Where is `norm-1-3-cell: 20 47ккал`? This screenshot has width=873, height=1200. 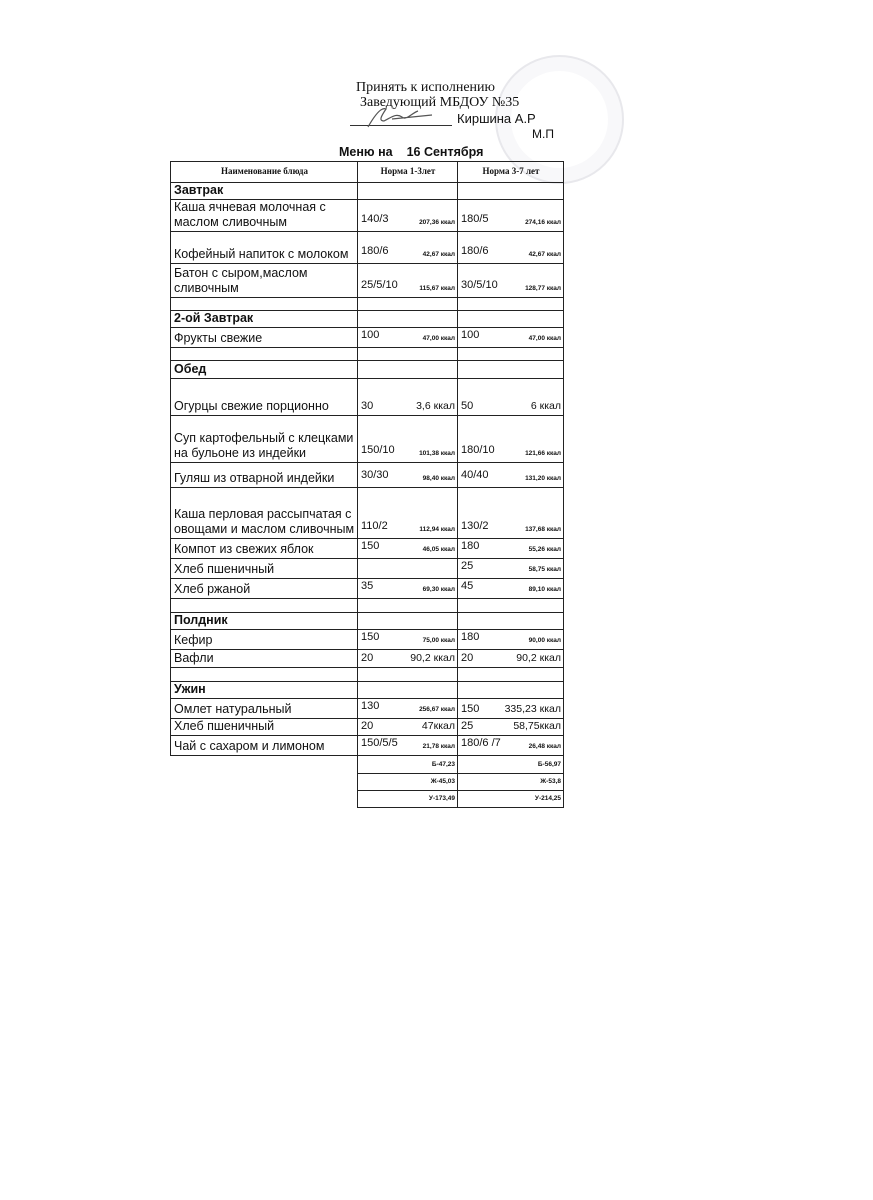
norm-1-3-cell: 20 47ккал is located at coordinates (407, 727).